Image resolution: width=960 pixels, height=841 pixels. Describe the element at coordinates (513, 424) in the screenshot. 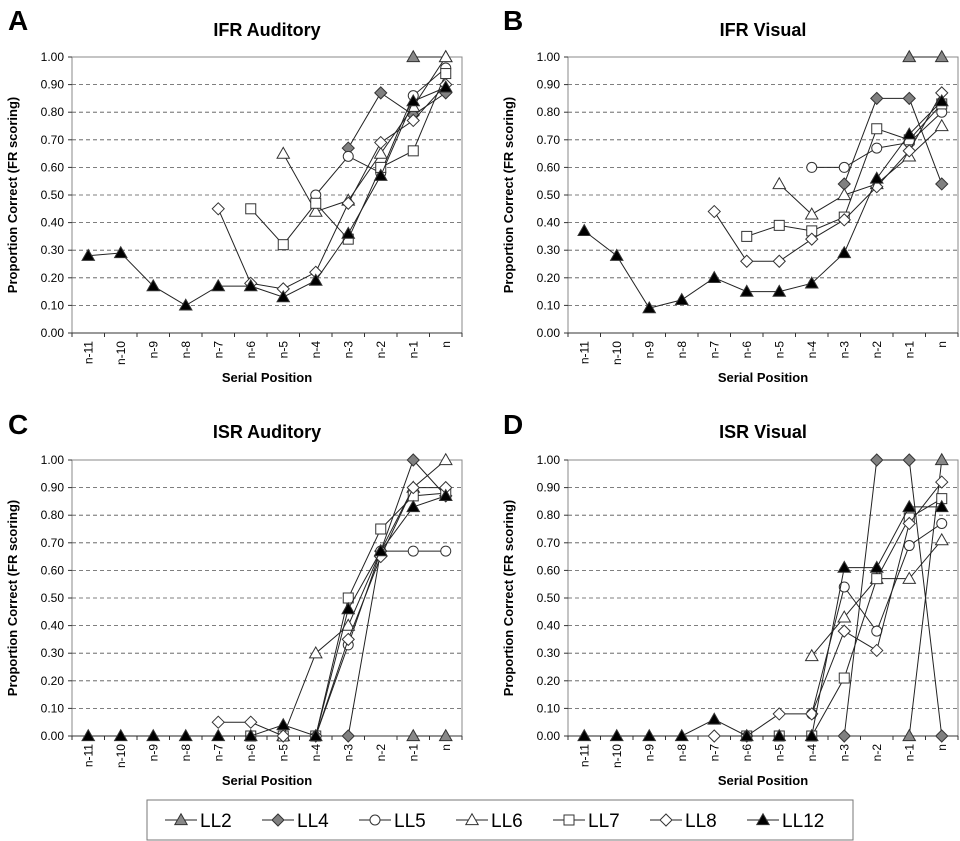

I see `panel-letter: D` at that location.